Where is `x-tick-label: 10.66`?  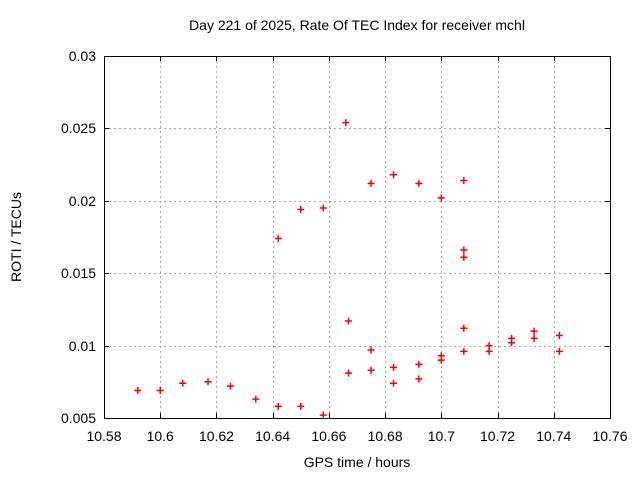 x-tick-label: 10.66 is located at coordinates (329, 436).